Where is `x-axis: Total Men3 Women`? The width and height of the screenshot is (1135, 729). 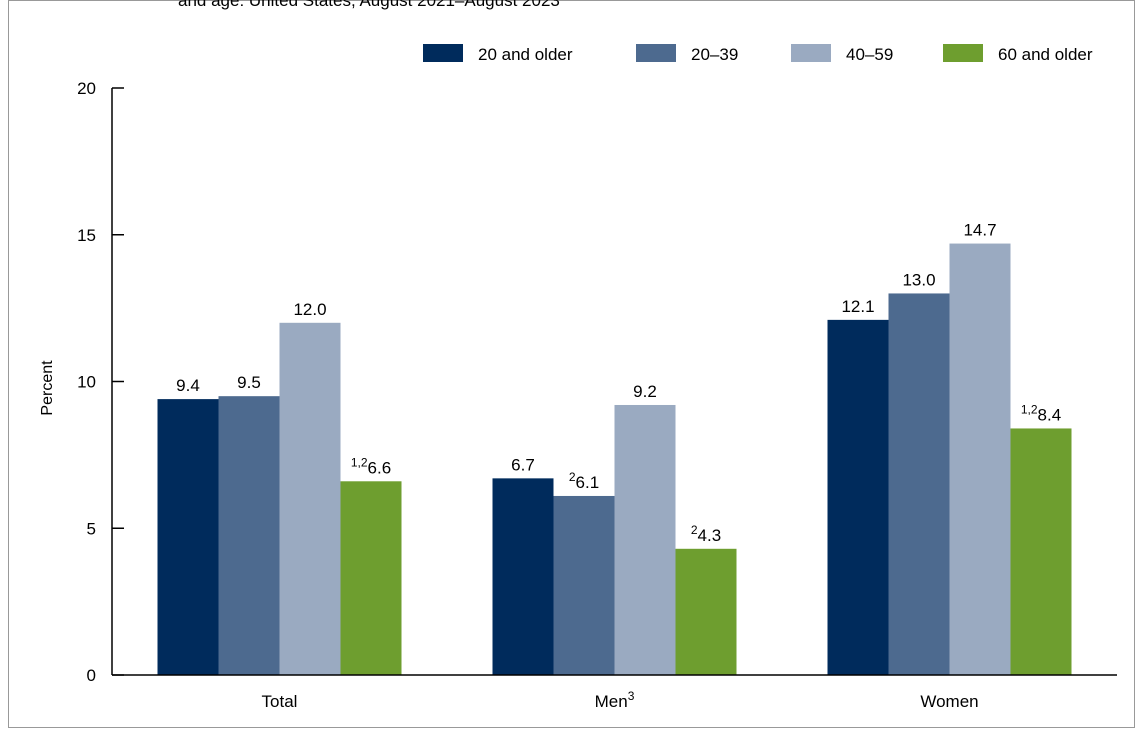 x-axis: Total Men3 Women is located at coordinates (614, 692).